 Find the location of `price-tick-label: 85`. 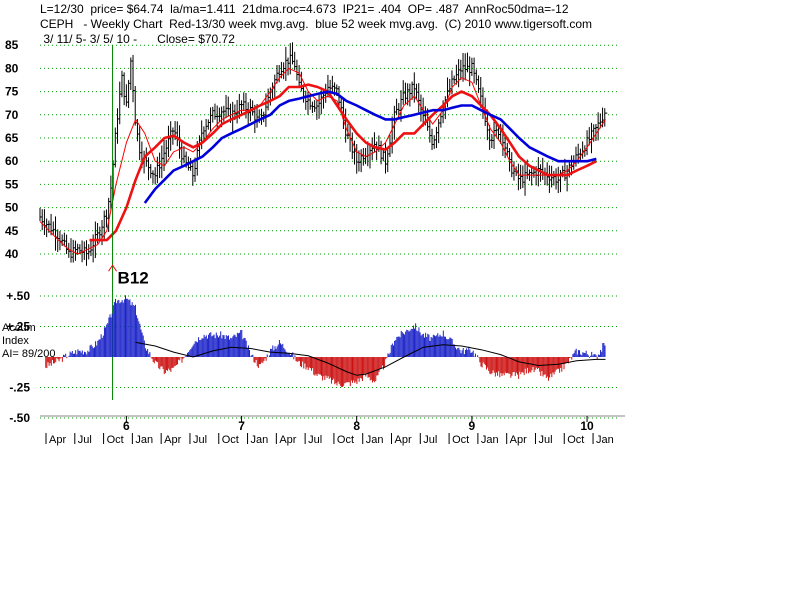

price-tick-label: 85 is located at coordinates (12, 45).